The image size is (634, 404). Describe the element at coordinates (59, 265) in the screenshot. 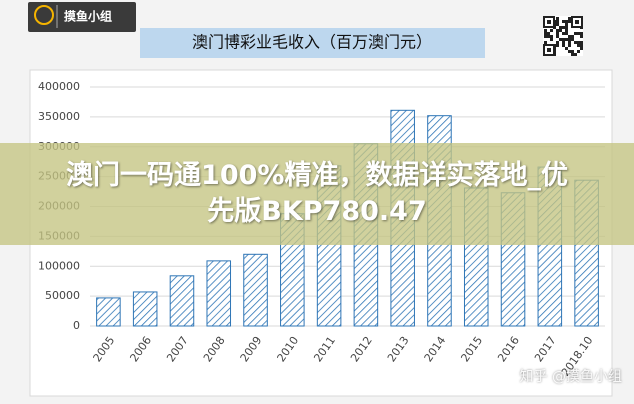

I see `y-tick-label: 100000` at that location.